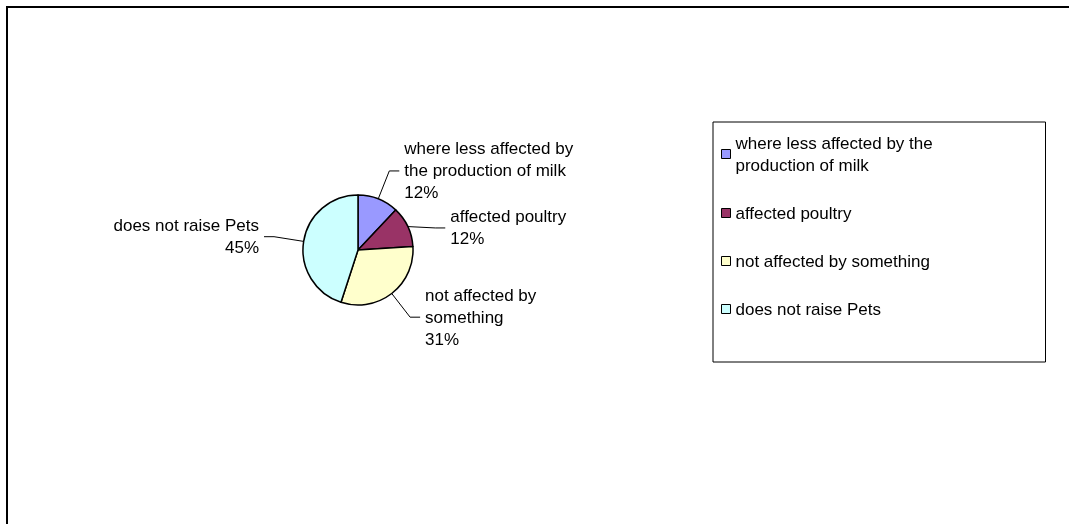 The image size is (1069, 524). What do you see at coordinates (832, 261) in the screenshot?
I see `legend-label: not affected by something` at bounding box center [832, 261].